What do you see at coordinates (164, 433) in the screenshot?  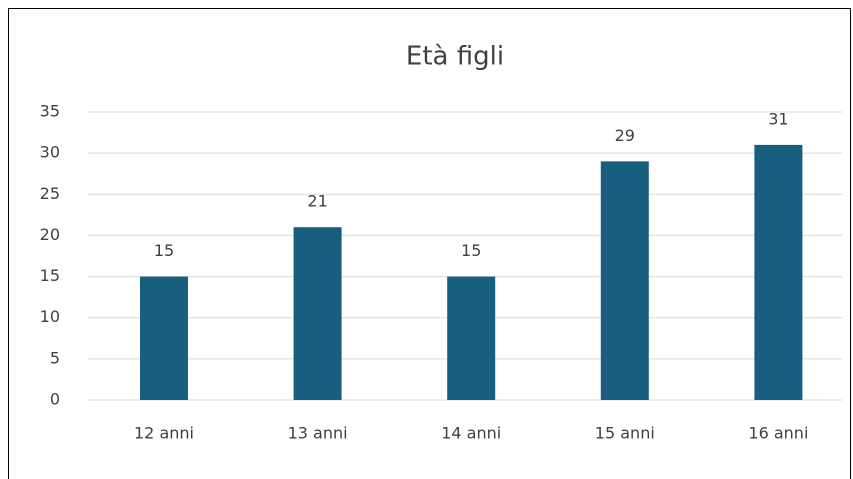 I see `x-tick-label: 12 anni` at bounding box center [164, 433].